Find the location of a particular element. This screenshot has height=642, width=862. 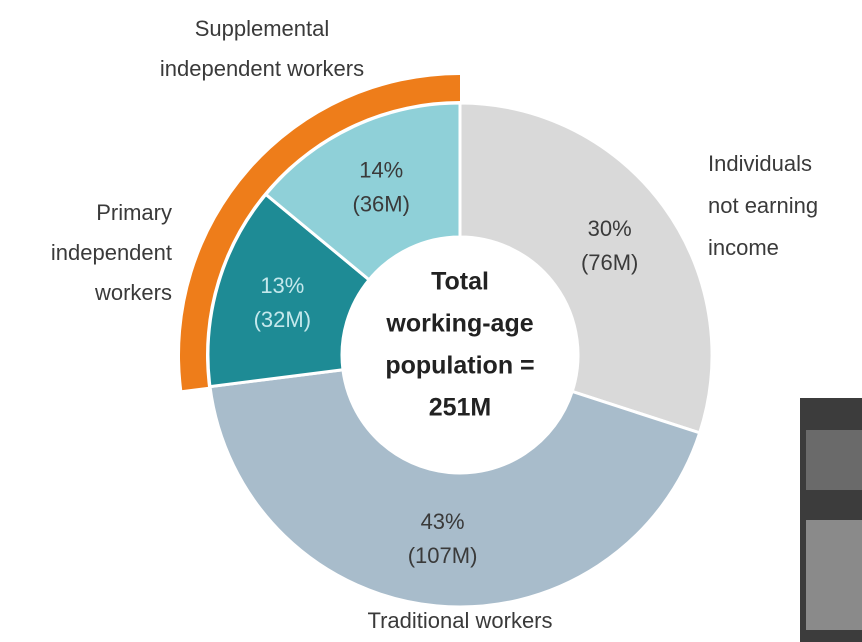

donut-hole is located at coordinates (460, 355).